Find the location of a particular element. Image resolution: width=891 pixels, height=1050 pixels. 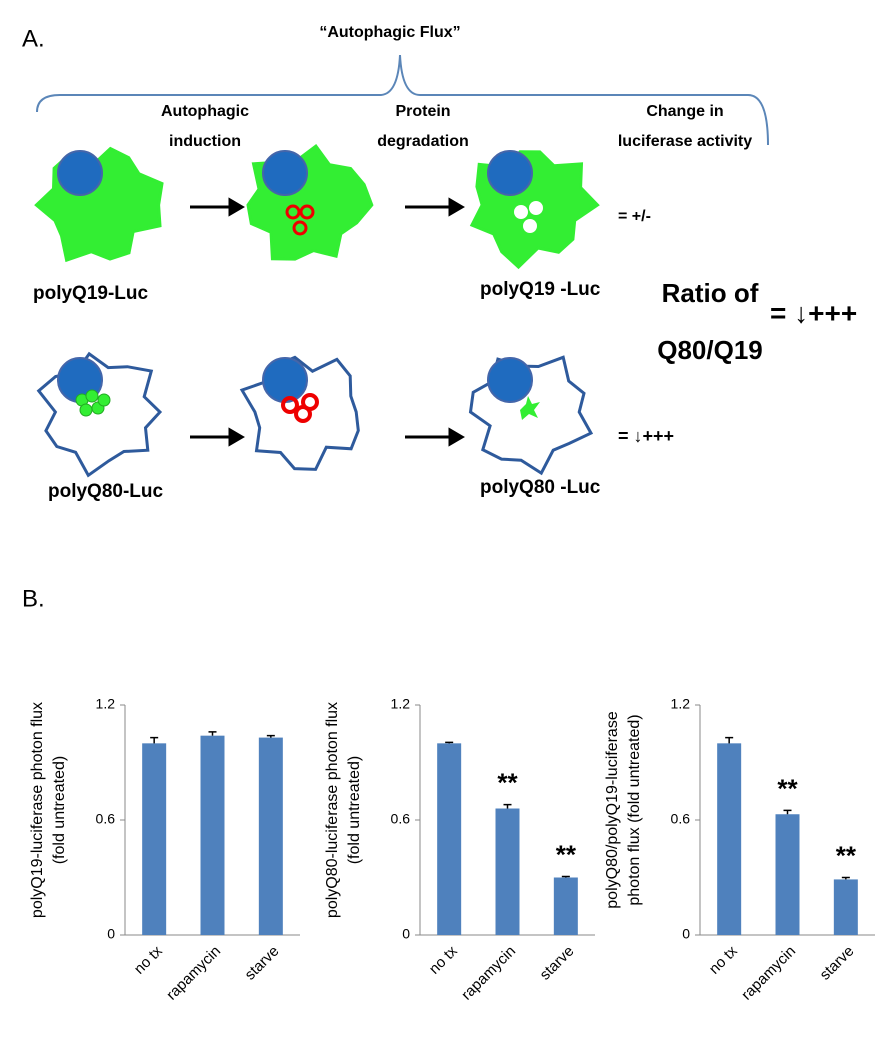

ratio-result: = ↓+++ is located at coordinates (813, 312).